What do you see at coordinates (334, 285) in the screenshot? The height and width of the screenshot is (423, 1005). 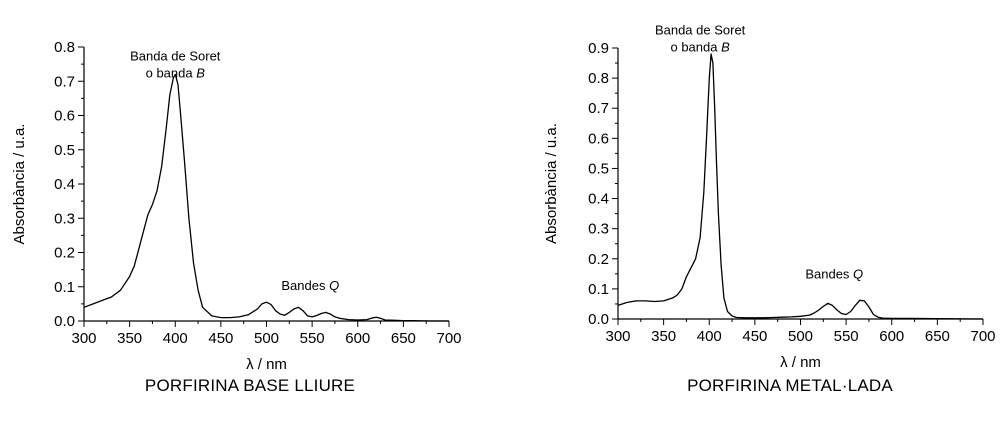 I see `chart-0-annotation-1-italic: Q` at bounding box center [334, 285].